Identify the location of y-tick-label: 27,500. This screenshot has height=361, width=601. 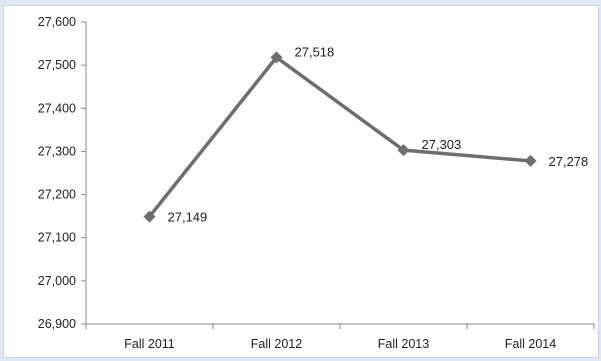
(57, 65).